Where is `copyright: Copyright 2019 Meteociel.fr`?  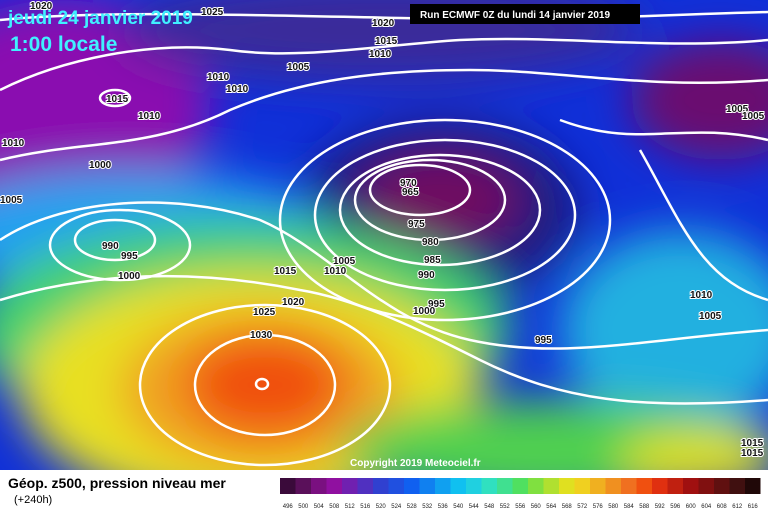
copyright: Copyright 2019 Meteociel.fr is located at coordinates (415, 463).